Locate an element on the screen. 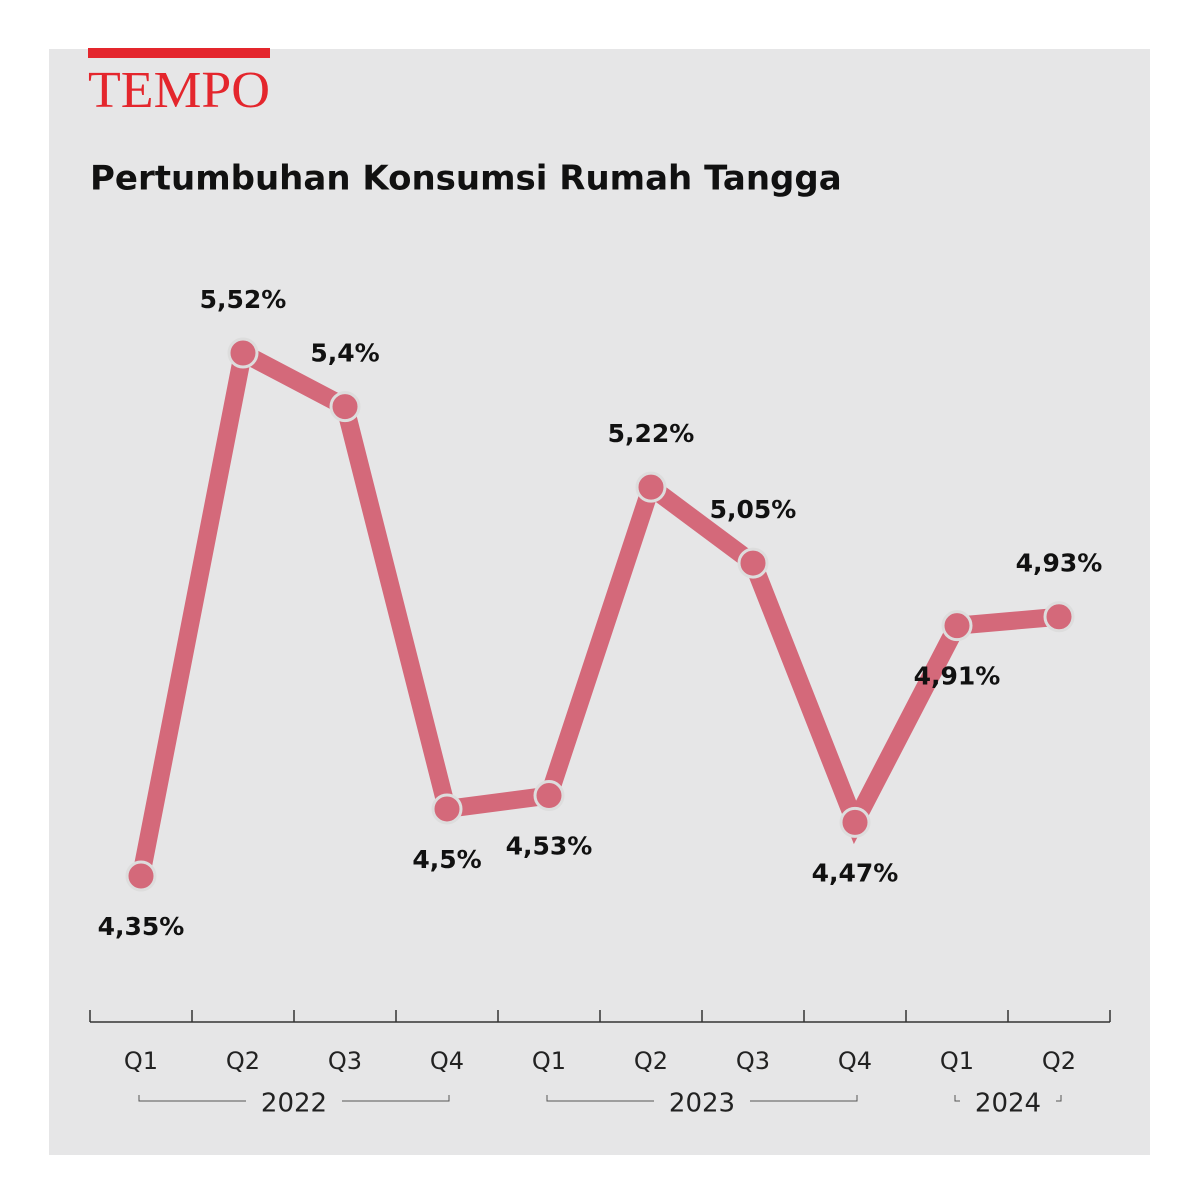 The height and width of the screenshot is (1200, 1200). chart-title: Pertumbuhan Konsumsi Rumah Tangga is located at coordinates (466, 179).